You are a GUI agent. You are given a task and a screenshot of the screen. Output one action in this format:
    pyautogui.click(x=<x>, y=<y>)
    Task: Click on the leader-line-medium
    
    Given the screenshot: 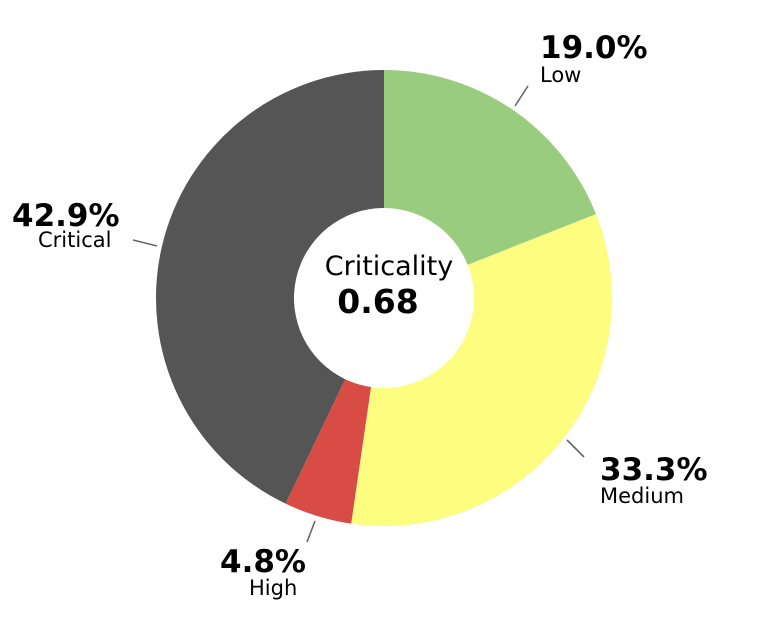 What is the action you would take?
    pyautogui.click(x=575, y=448)
    